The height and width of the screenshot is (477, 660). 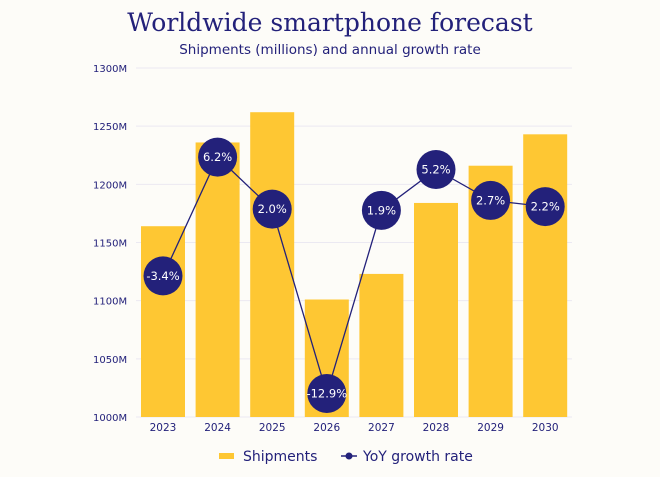 I want to click on bar-2024, so click(x=217, y=279).